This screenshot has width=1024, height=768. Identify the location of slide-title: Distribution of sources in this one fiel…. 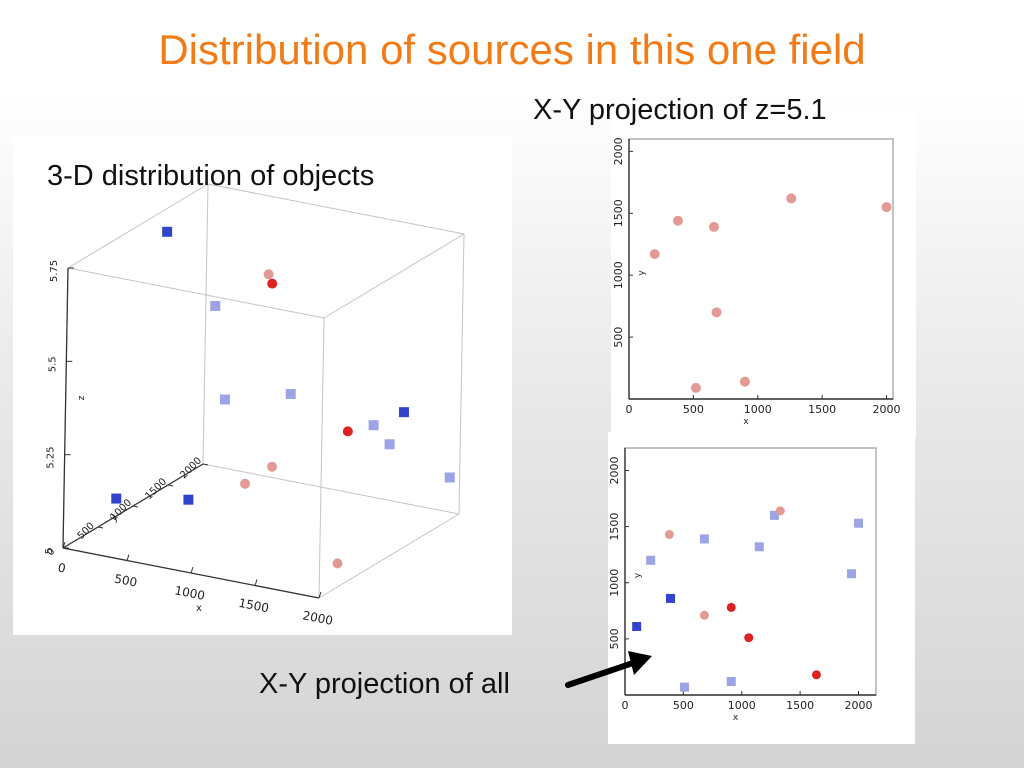
(512, 49).